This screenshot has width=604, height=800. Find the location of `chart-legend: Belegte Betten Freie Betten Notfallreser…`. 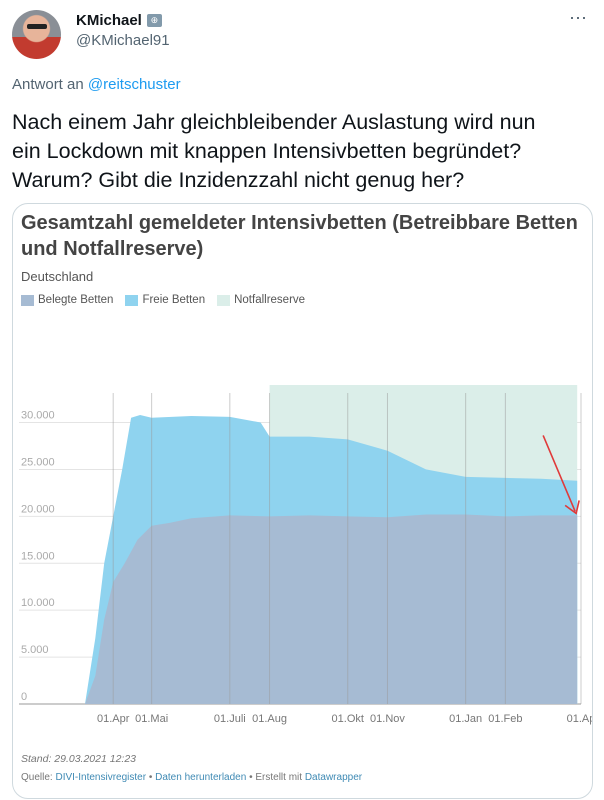

chart-legend: Belegte Betten Freie Betten Notfallreser… is located at coordinates (163, 300).